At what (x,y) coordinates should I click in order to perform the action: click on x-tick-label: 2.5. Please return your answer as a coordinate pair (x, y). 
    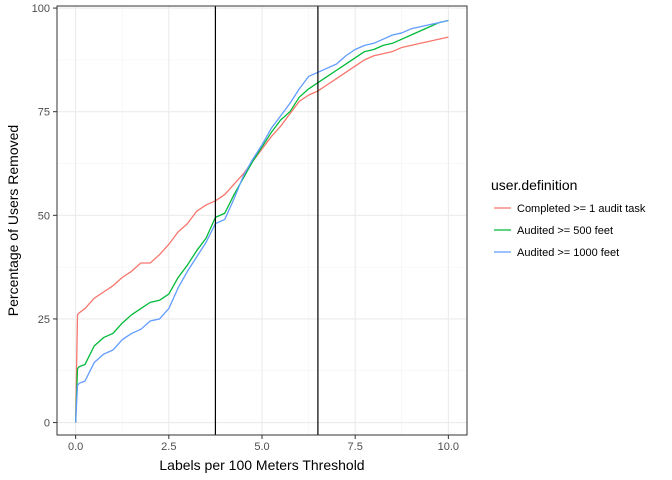
    Looking at the image, I should click on (168, 447).